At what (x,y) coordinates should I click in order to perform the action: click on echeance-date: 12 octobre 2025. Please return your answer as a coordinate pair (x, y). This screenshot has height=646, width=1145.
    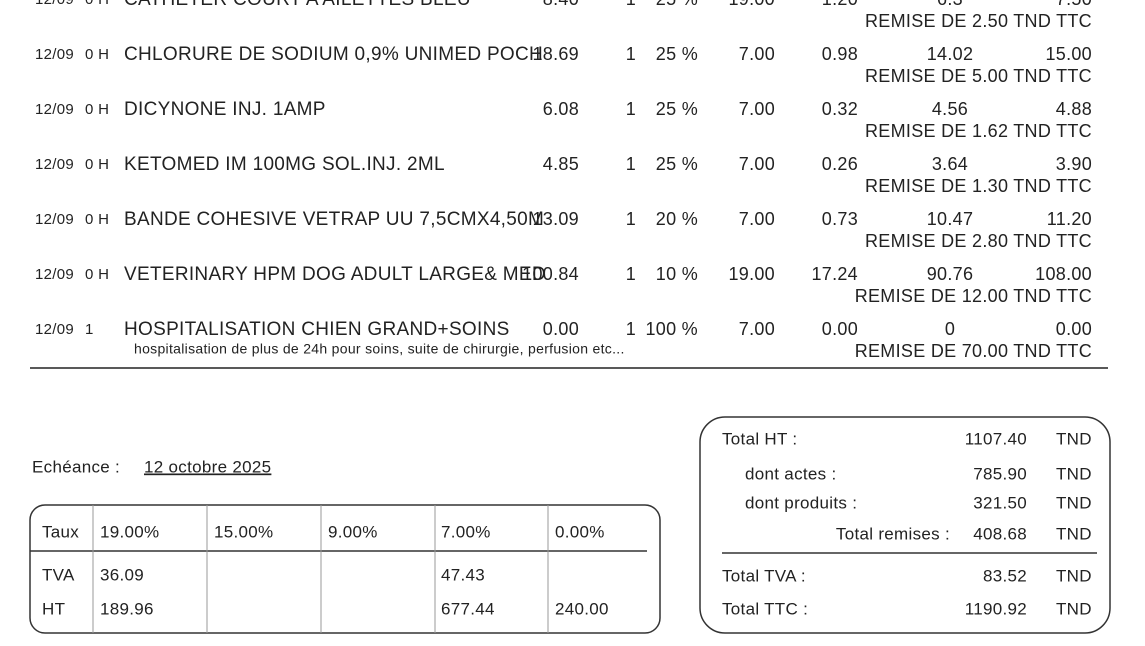
    Looking at the image, I should click on (207, 466).